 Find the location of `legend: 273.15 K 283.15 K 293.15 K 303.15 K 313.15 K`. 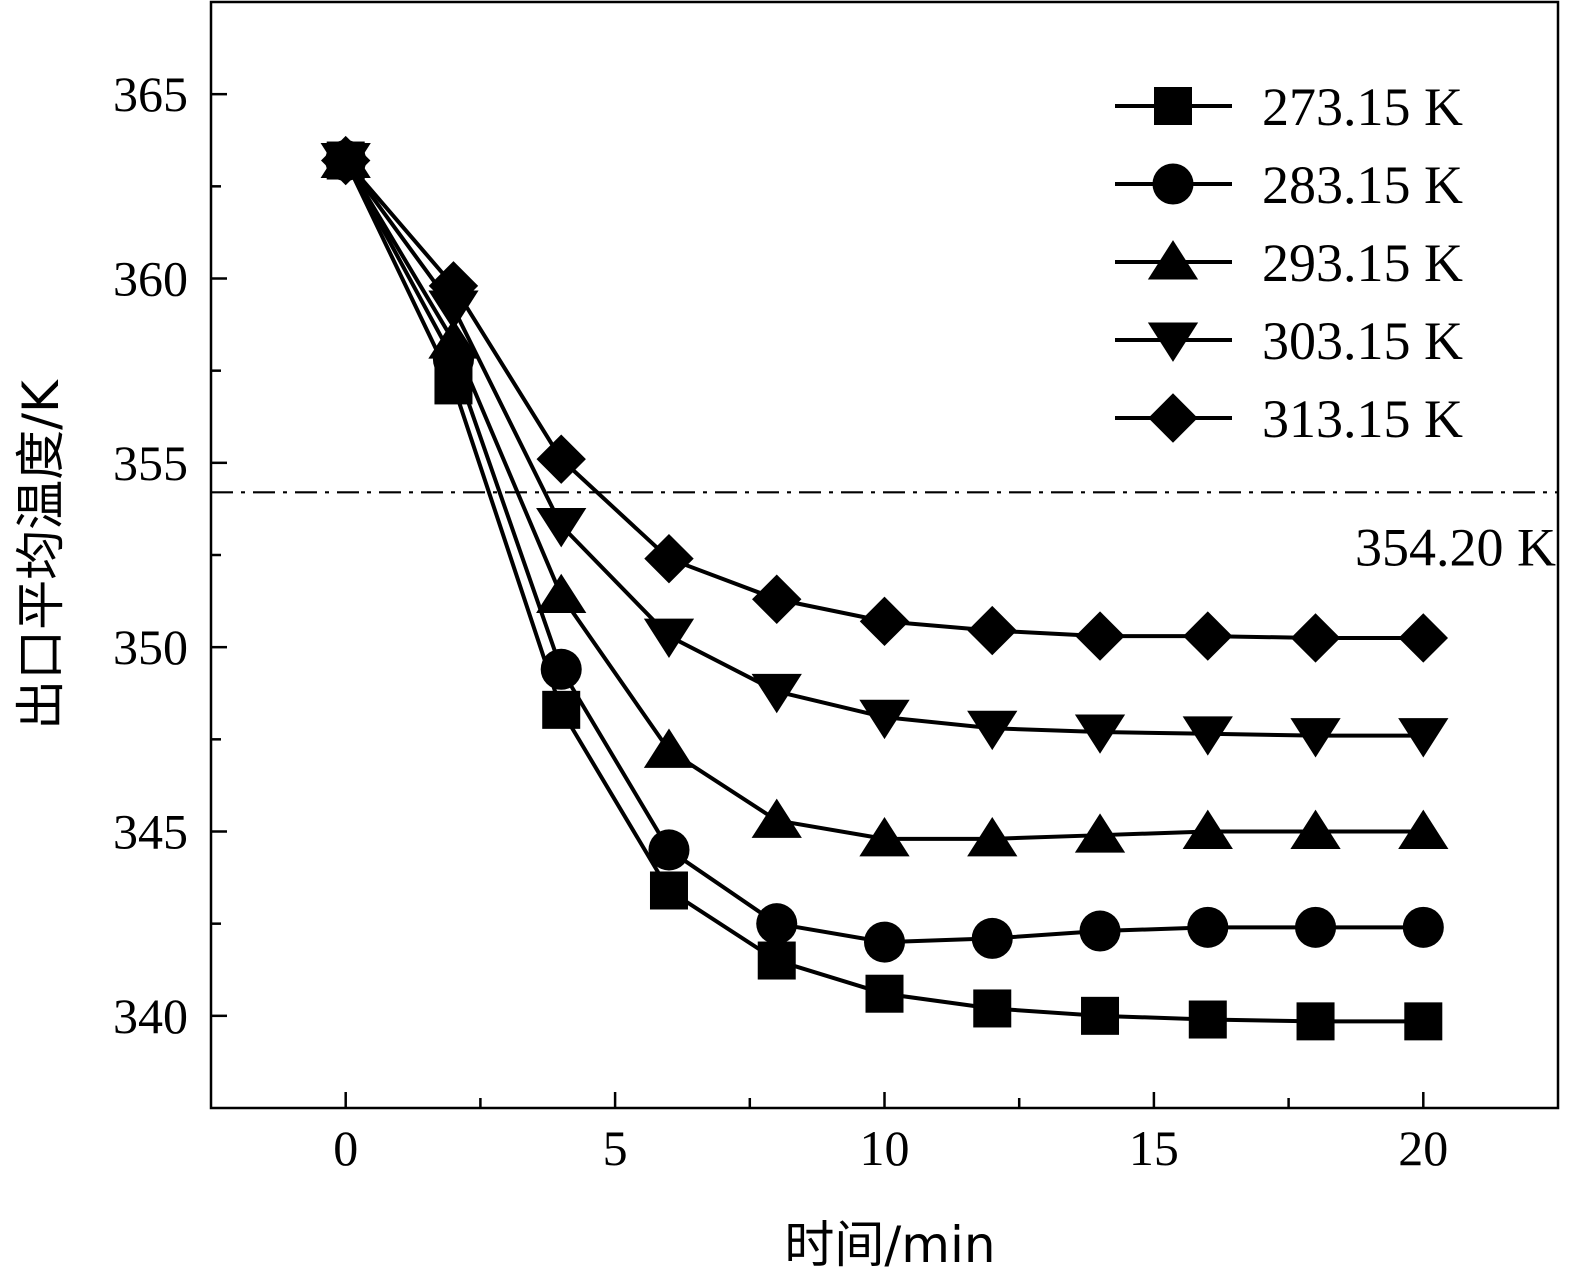

legend: 273.15 K 283.15 K 293.15 K 303.15 K 313.15 K is located at coordinates (1289, 263).